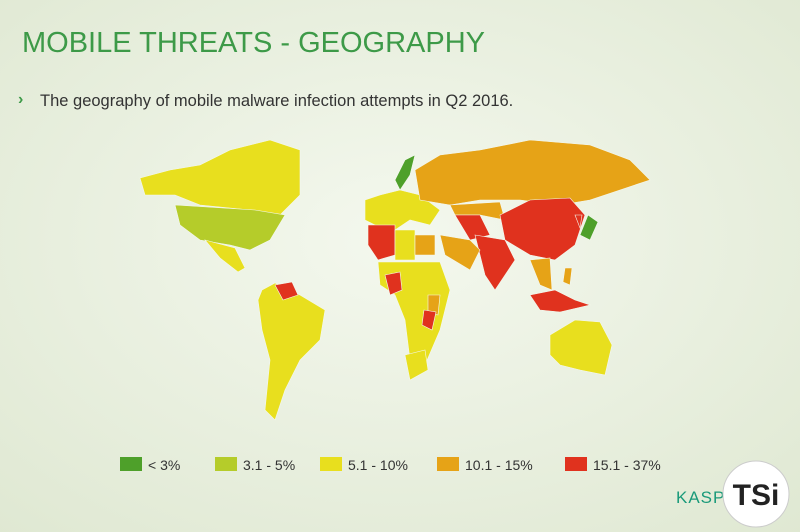 Image resolution: width=800 pixels, height=532 pixels. Describe the element at coordinates (378, 465) in the screenshot. I see `legend-label: 5.1 - 10%` at that location.